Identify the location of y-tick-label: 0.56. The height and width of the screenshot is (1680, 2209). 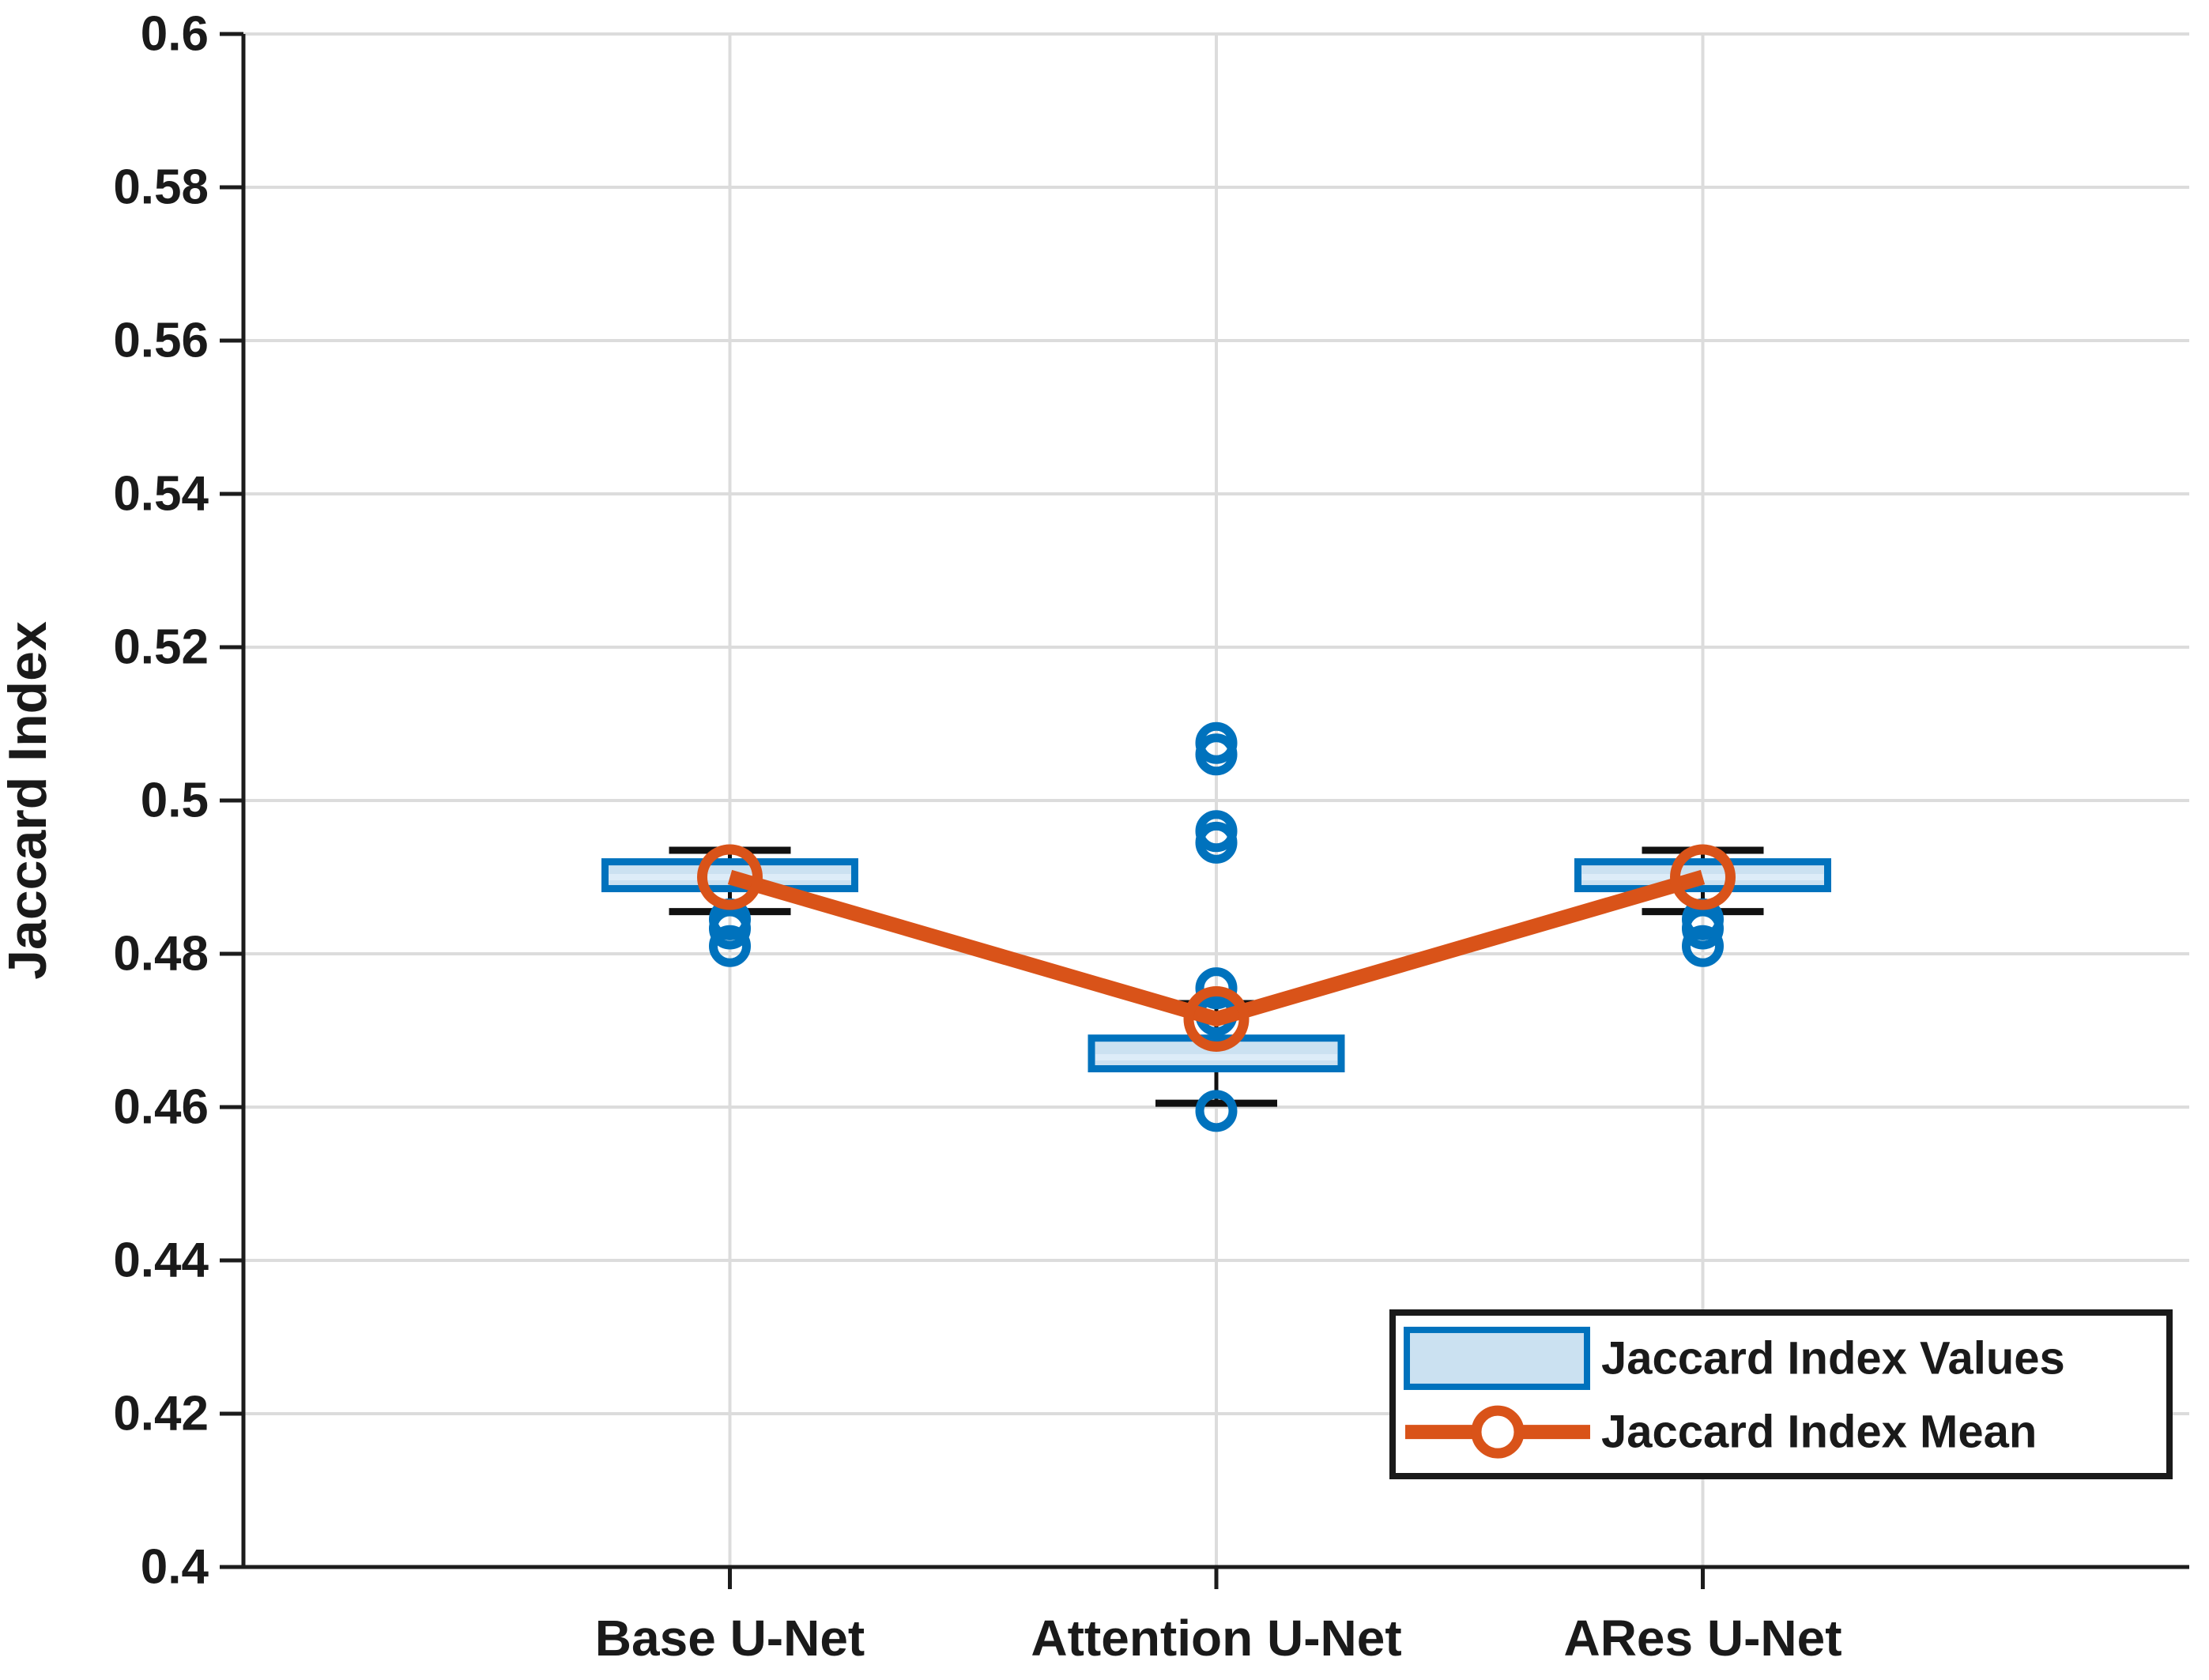
(161, 341).